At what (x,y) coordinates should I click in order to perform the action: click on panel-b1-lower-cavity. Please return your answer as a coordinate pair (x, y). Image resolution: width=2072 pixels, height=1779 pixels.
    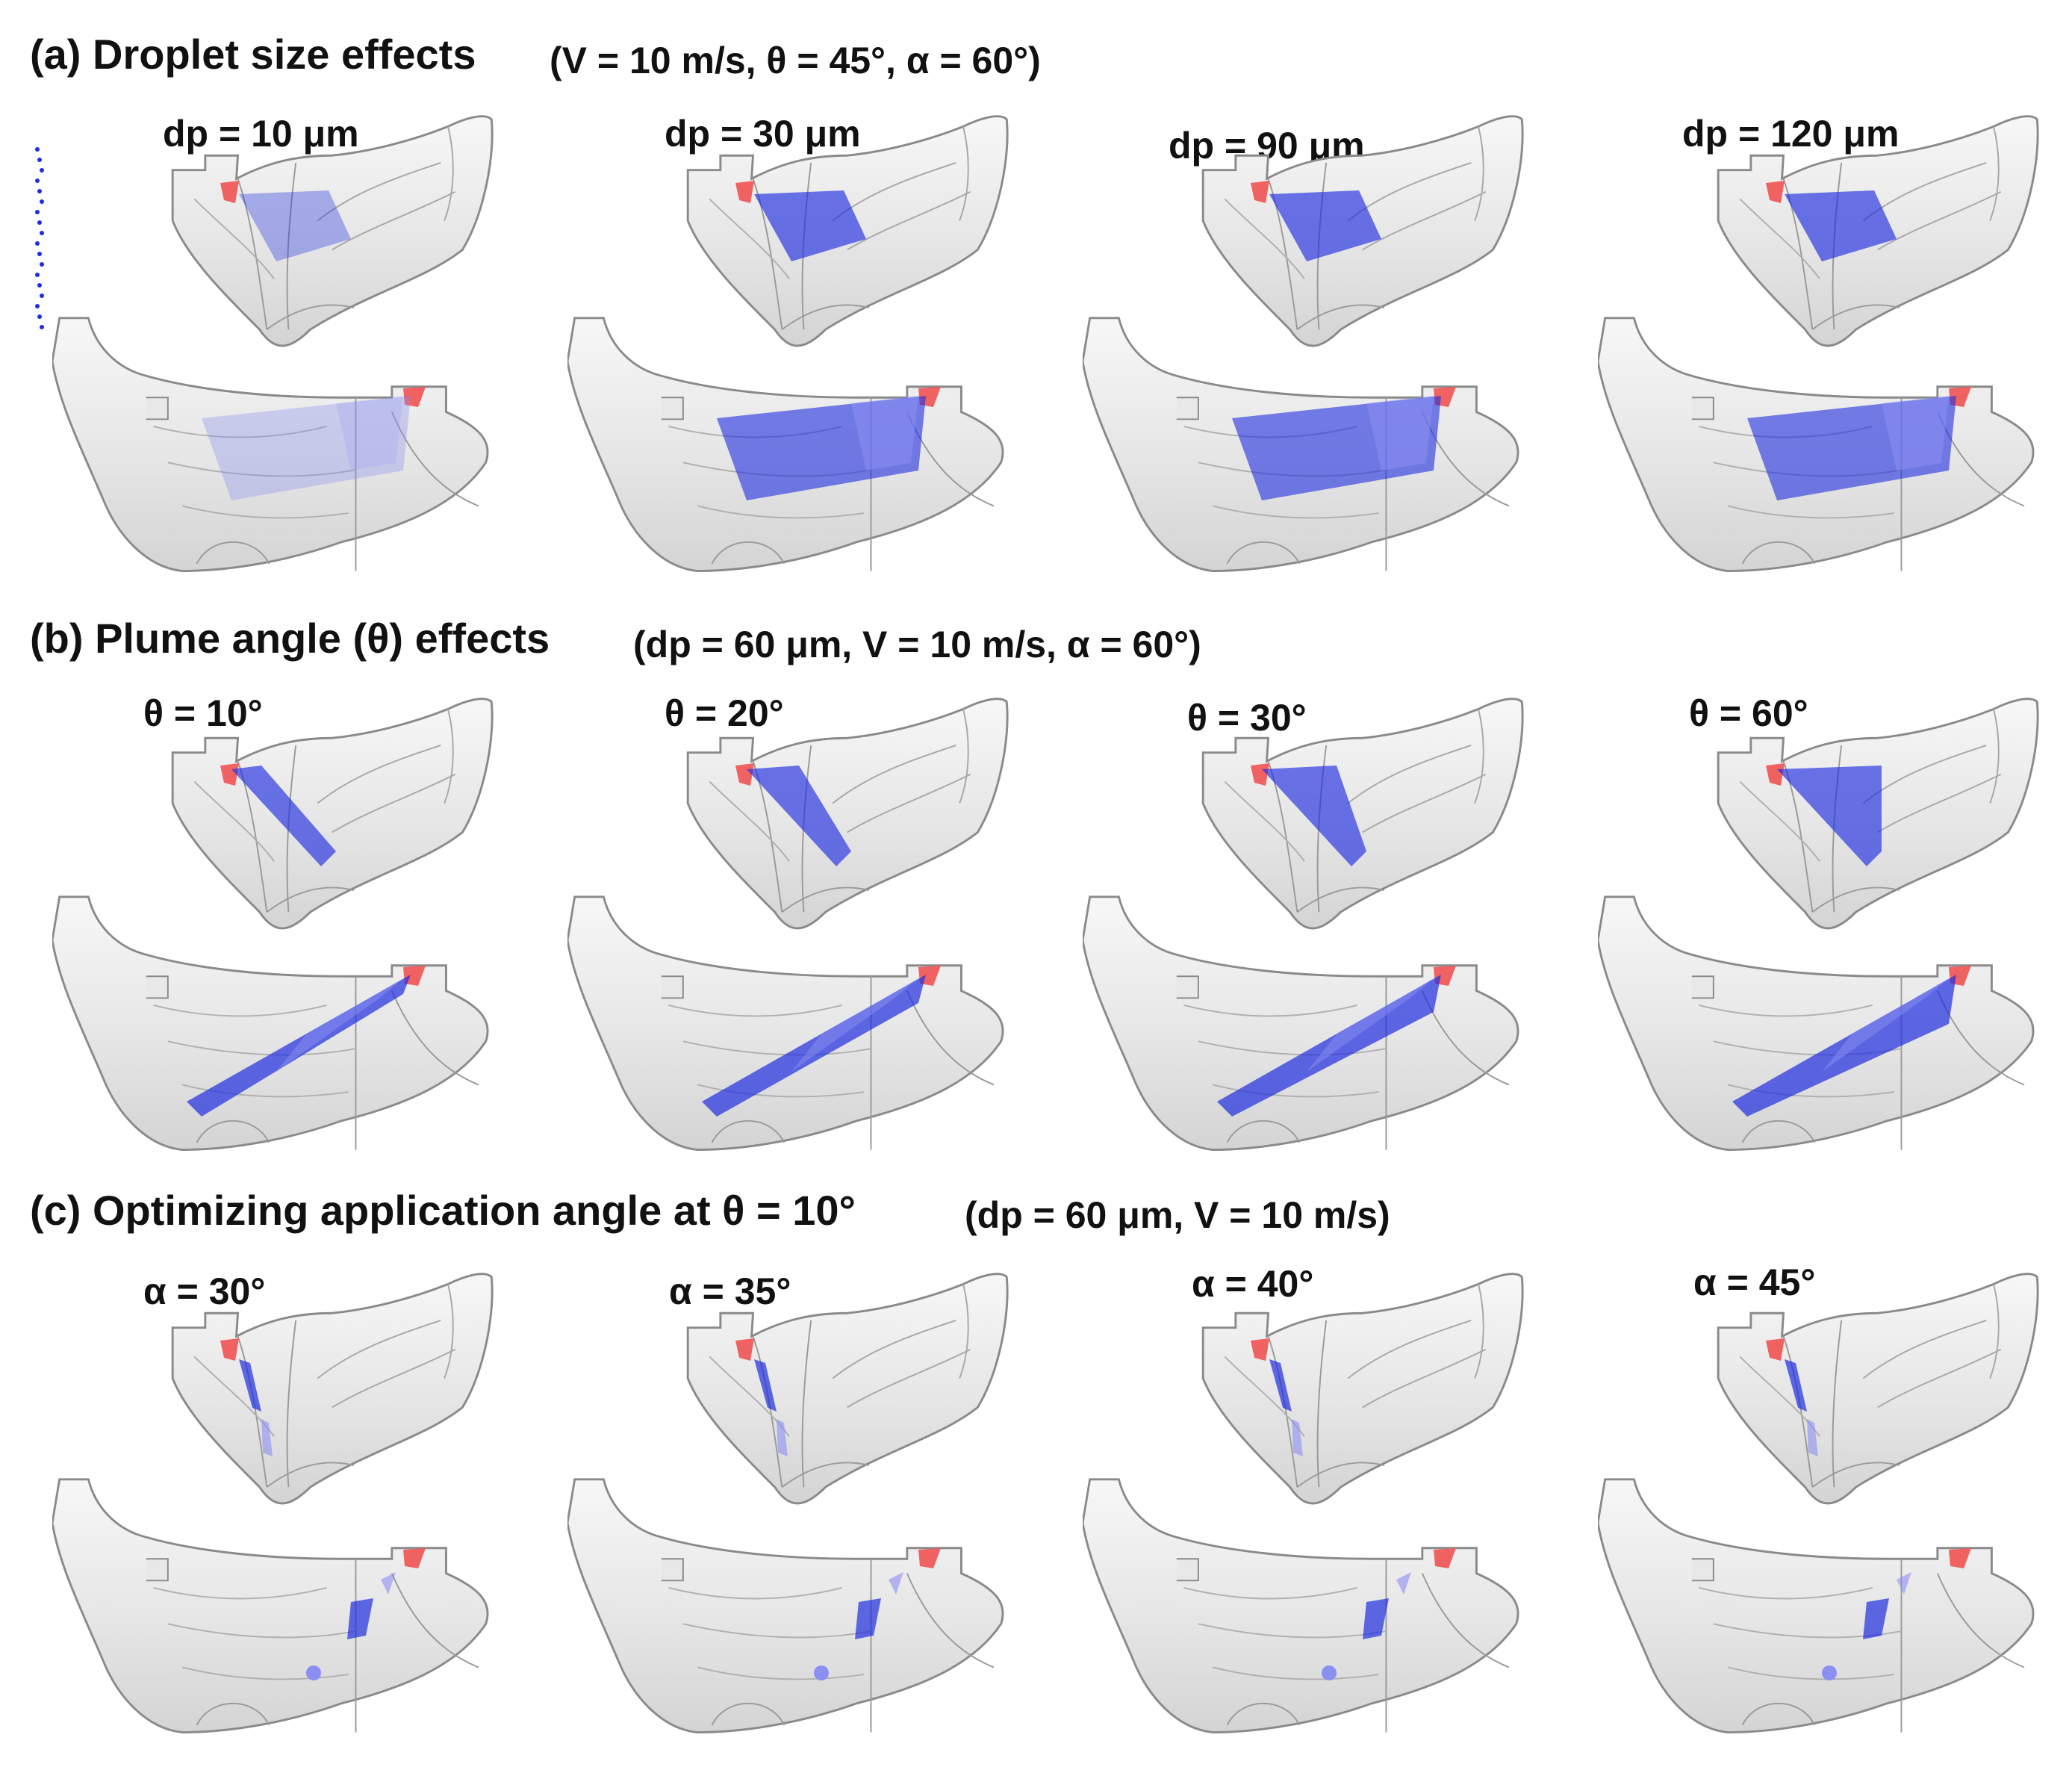
    Looking at the image, I should click on (270, 1023).